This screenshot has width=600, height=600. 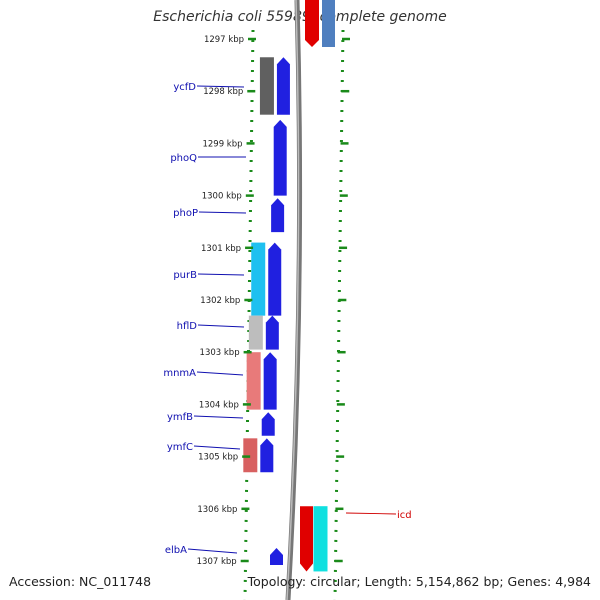 I want to click on gene-arrow-ymfC, so click(x=267, y=455).